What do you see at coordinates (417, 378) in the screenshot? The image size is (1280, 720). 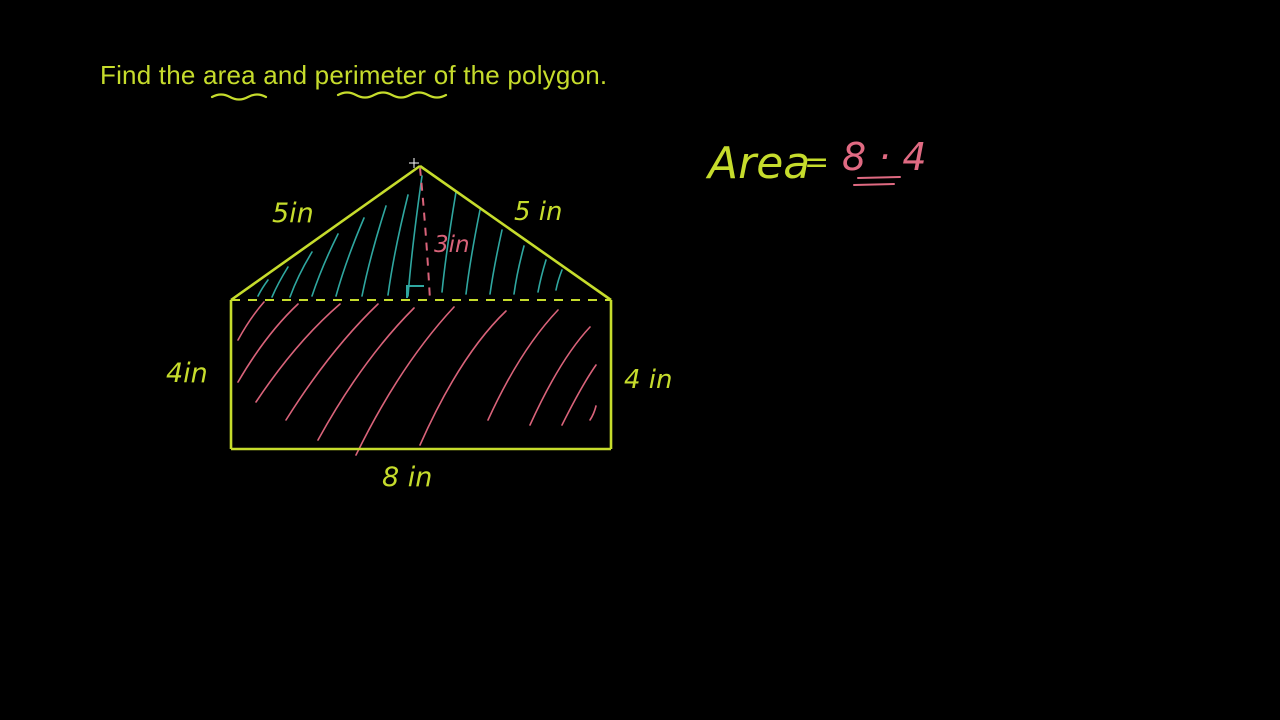 I see `rectangle-hatching` at bounding box center [417, 378].